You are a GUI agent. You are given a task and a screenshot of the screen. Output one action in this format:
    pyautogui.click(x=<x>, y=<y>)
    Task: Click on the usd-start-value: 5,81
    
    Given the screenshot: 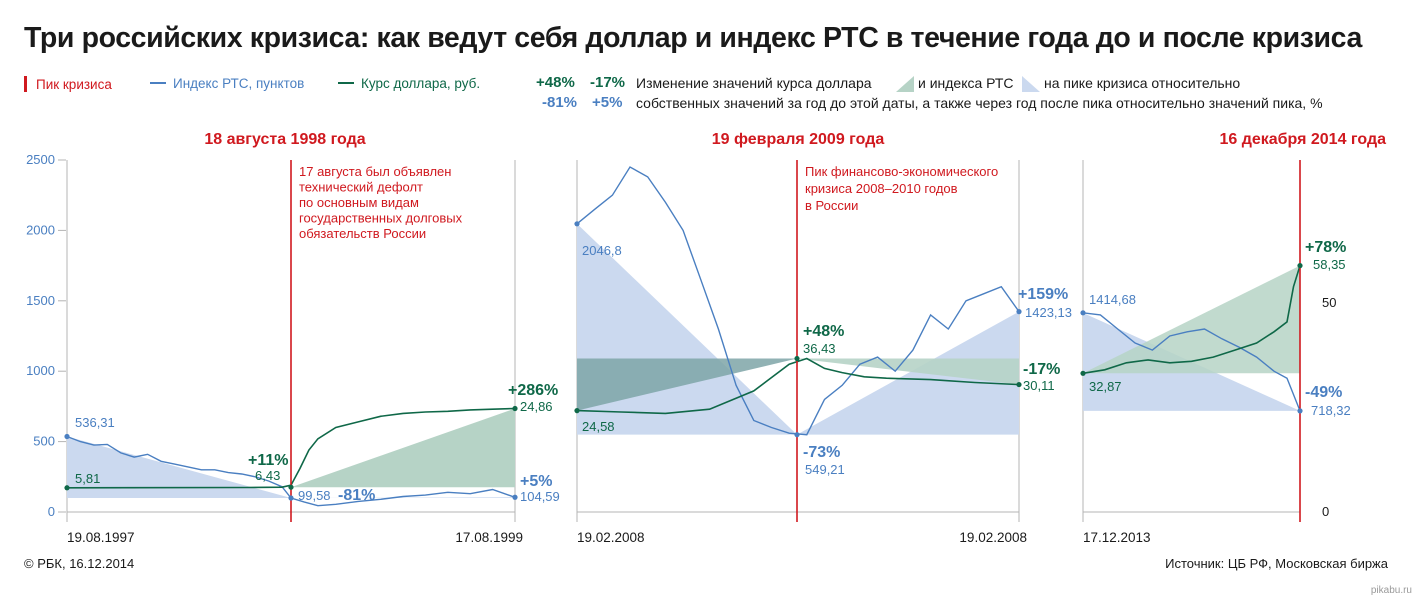 What is the action you would take?
    pyautogui.click(x=87, y=478)
    